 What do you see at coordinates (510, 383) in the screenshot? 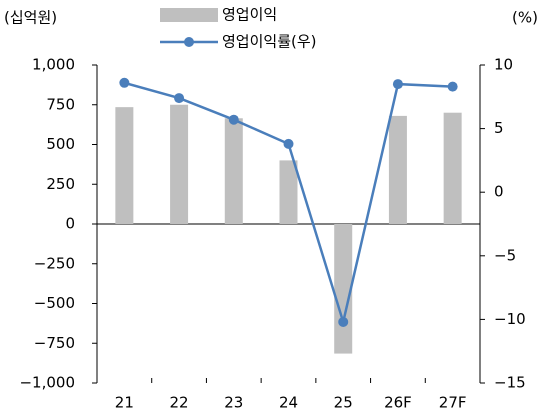
I see `y2-tick-label: −15` at bounding box center [510, 383].